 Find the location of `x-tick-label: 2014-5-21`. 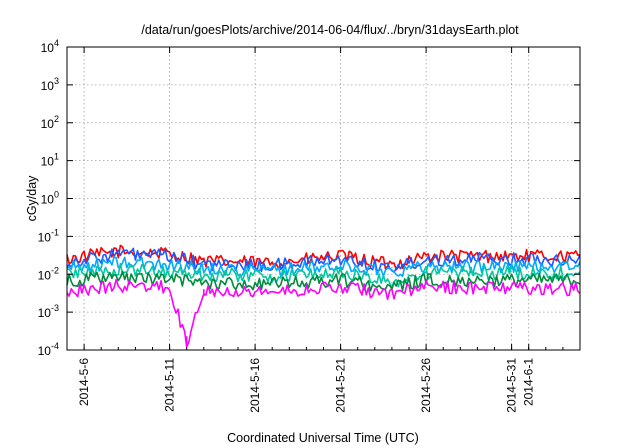

x-tick-label: 2014-5-21 is located at coordinates (341, 385).